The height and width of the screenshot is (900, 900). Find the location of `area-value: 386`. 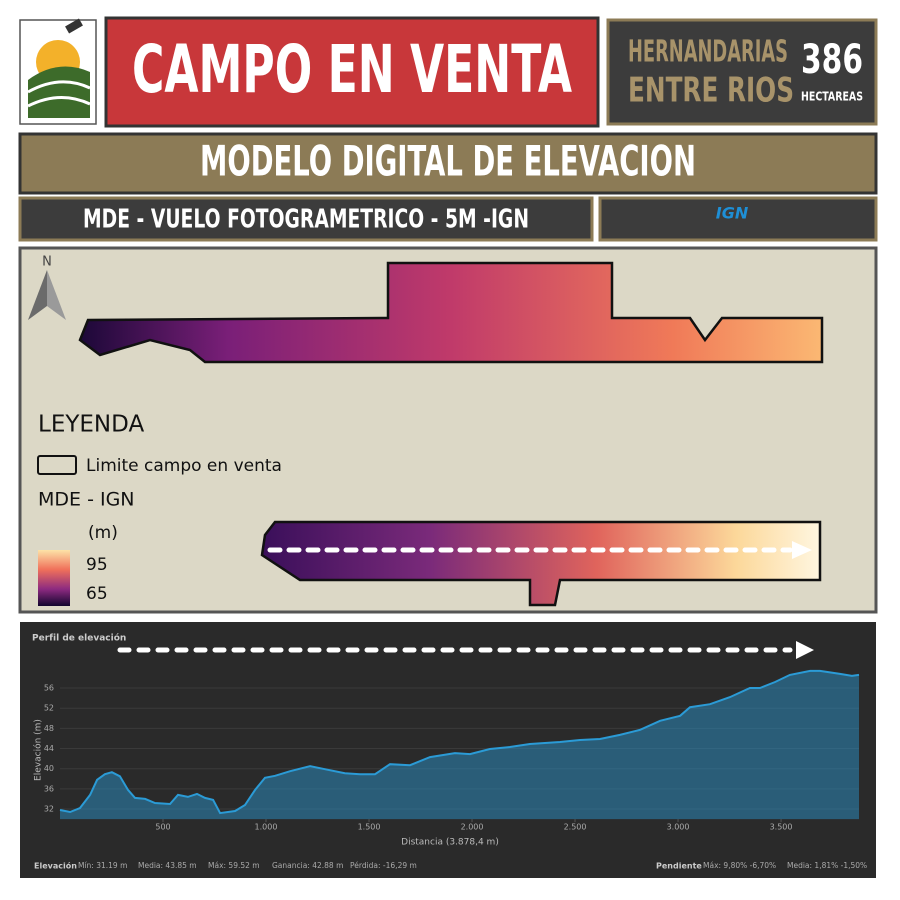

area-value: 386 is located at coordinates (832, 60).